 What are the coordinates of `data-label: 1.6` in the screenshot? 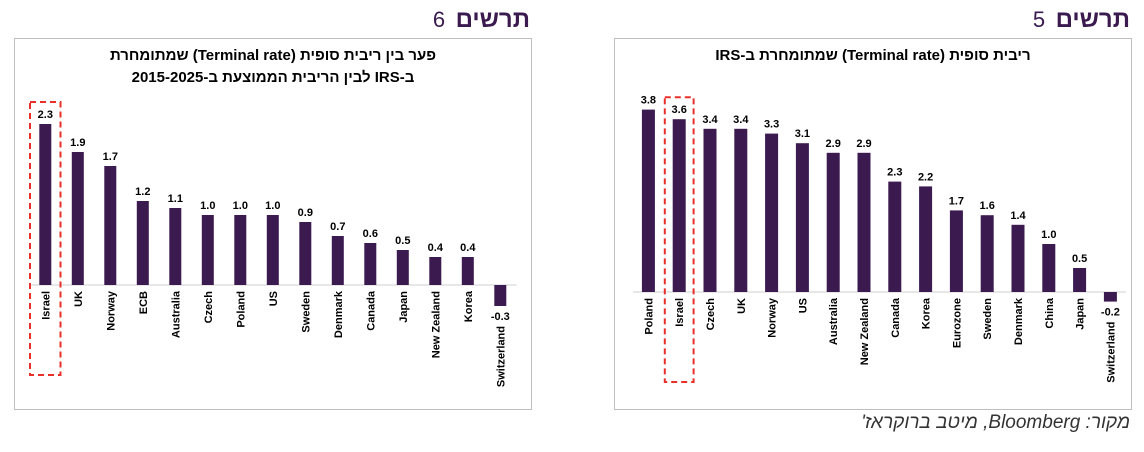 It's located at (987, 206).